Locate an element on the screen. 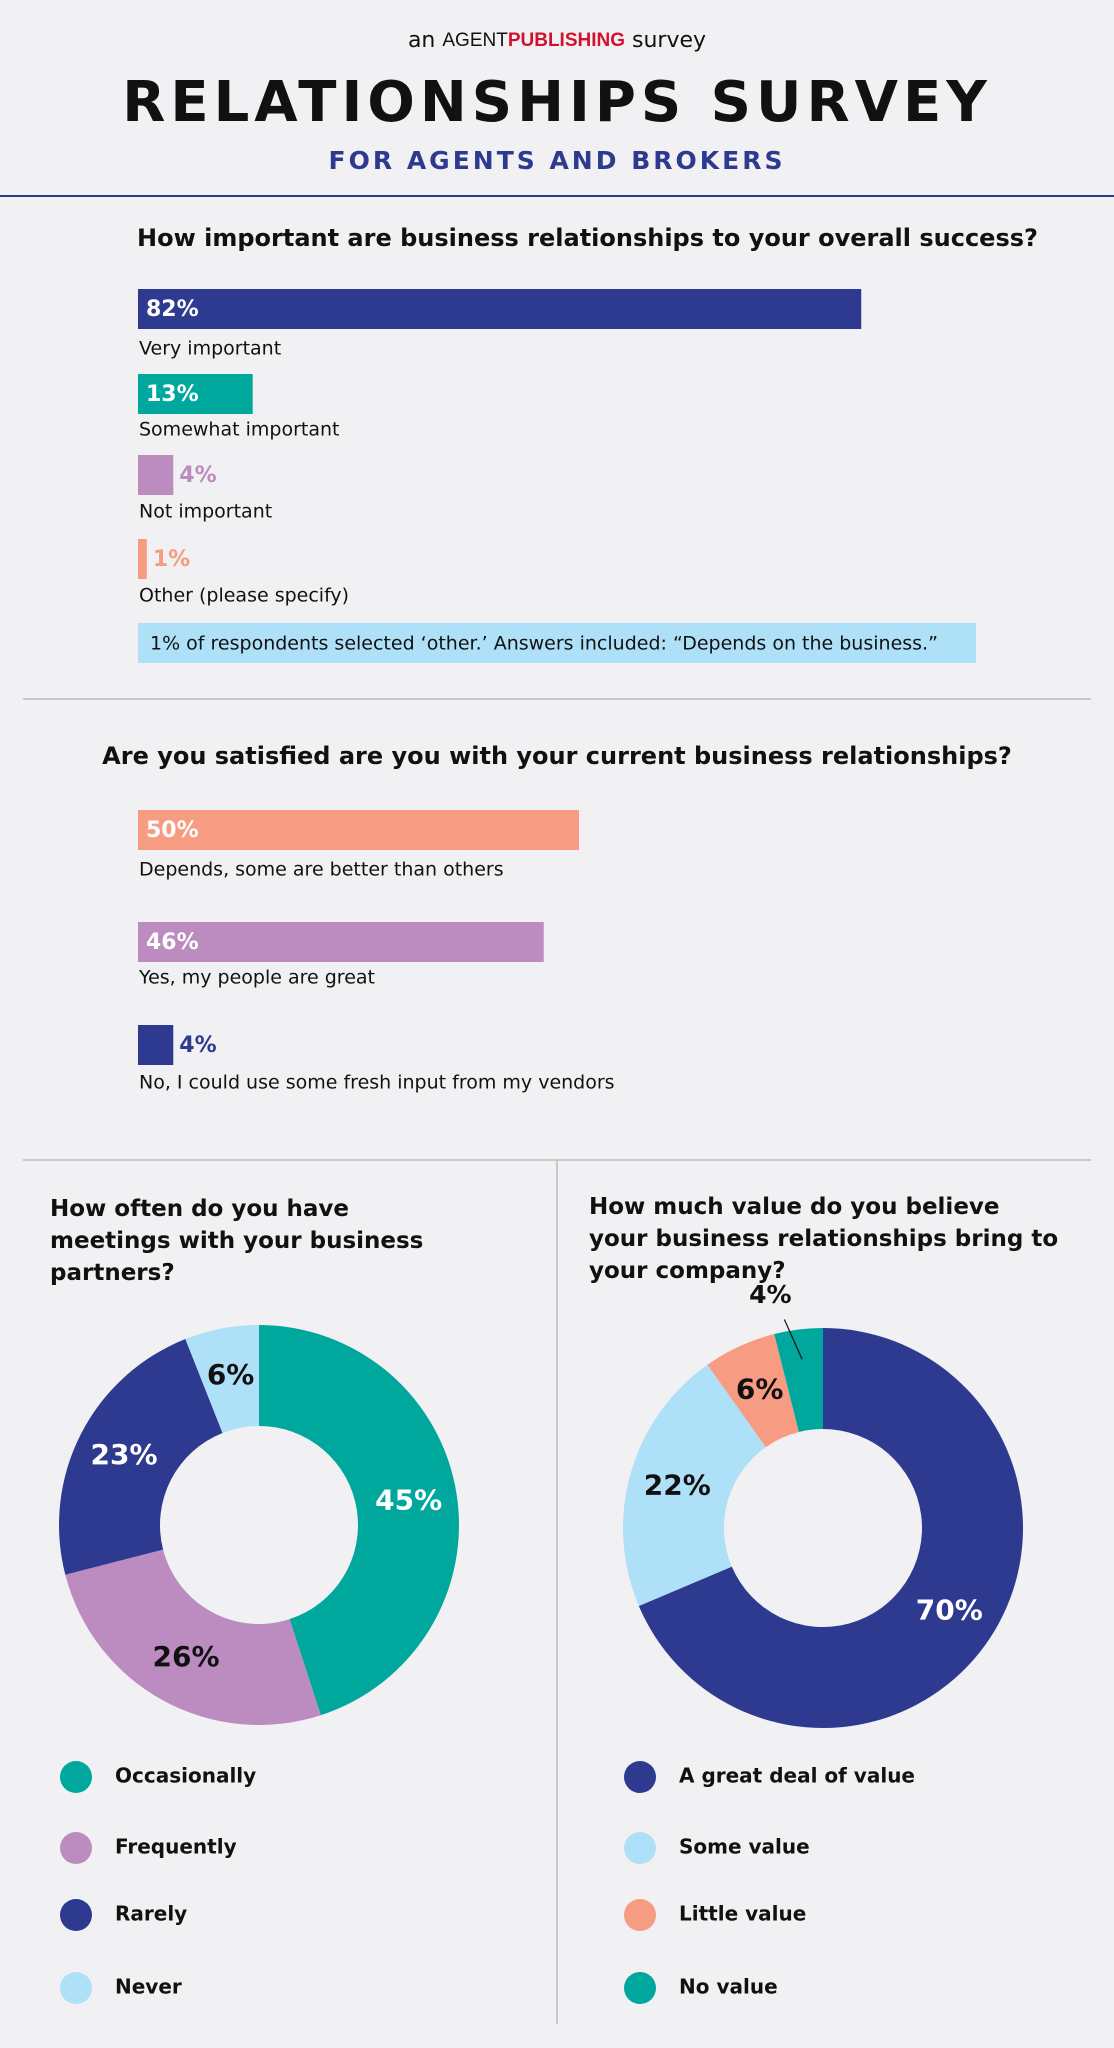  brand-post: survey is located at coordinates (669, 40).